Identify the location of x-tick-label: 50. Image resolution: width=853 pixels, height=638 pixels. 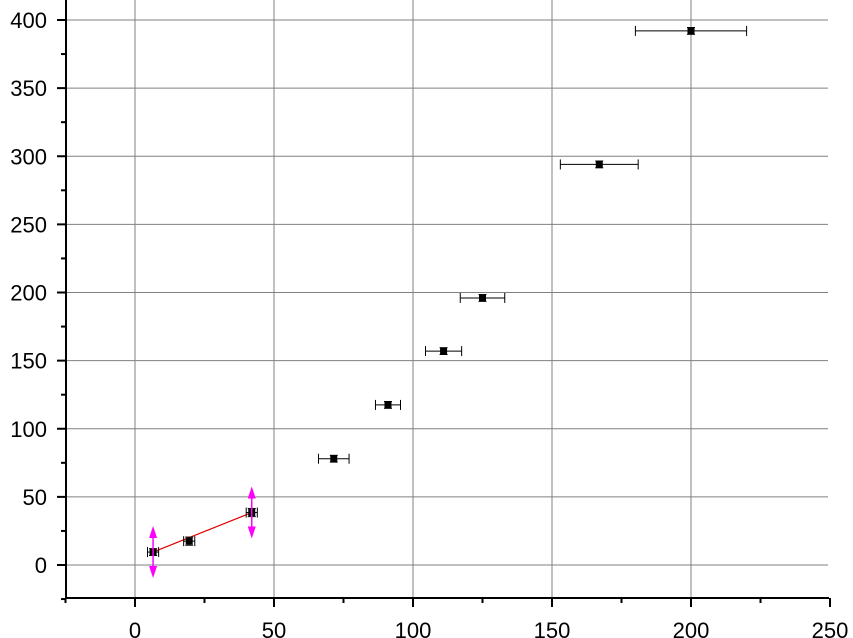
(274, 628).